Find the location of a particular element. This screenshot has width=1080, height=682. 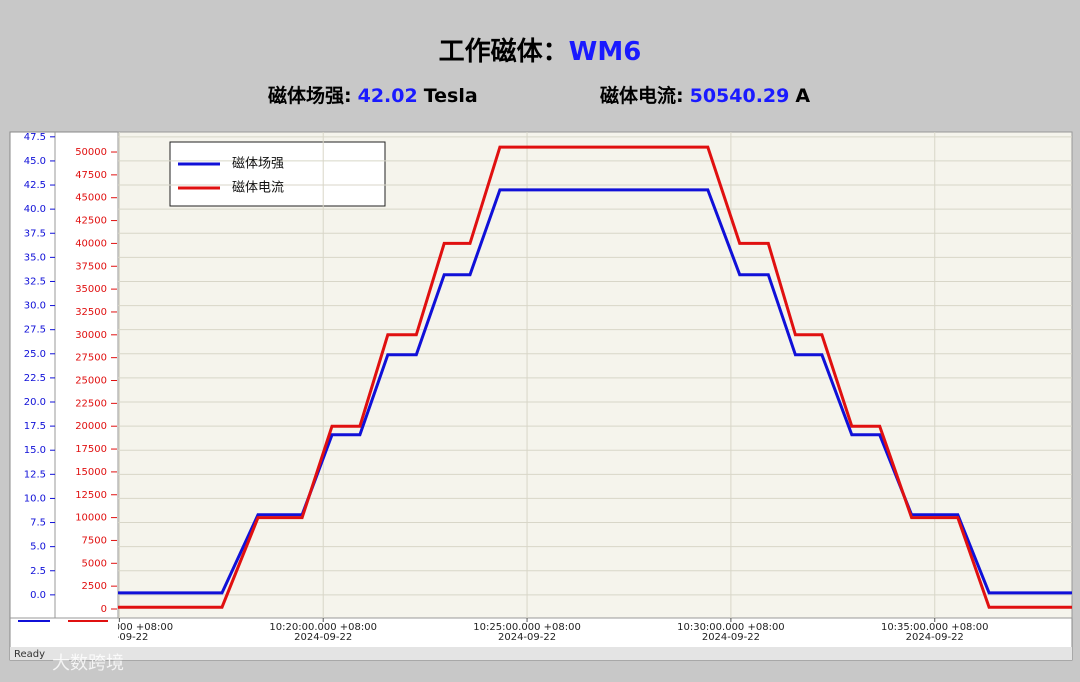

y-tick-label: 30.0 is located at coordinates (35, 306).